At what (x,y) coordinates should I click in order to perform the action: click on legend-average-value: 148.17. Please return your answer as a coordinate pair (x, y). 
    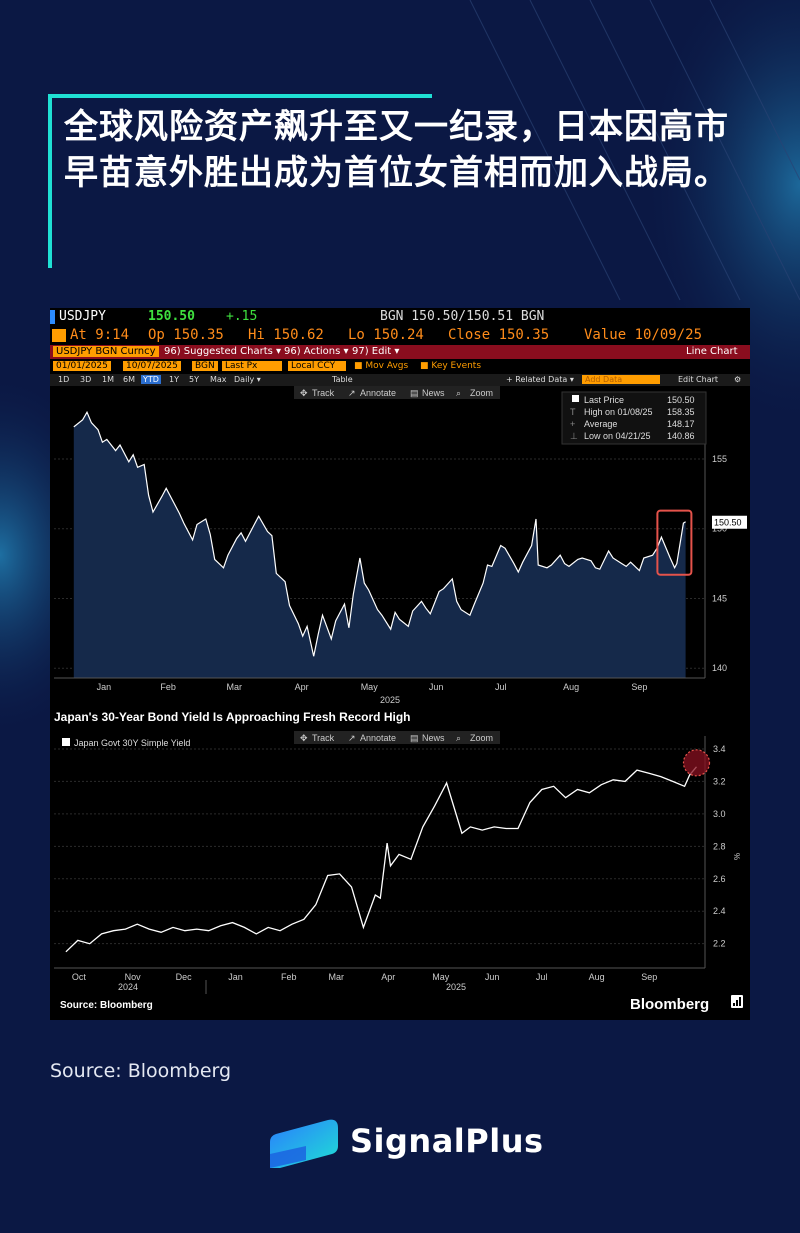
    Looking at the image, I should click on (681, 424).